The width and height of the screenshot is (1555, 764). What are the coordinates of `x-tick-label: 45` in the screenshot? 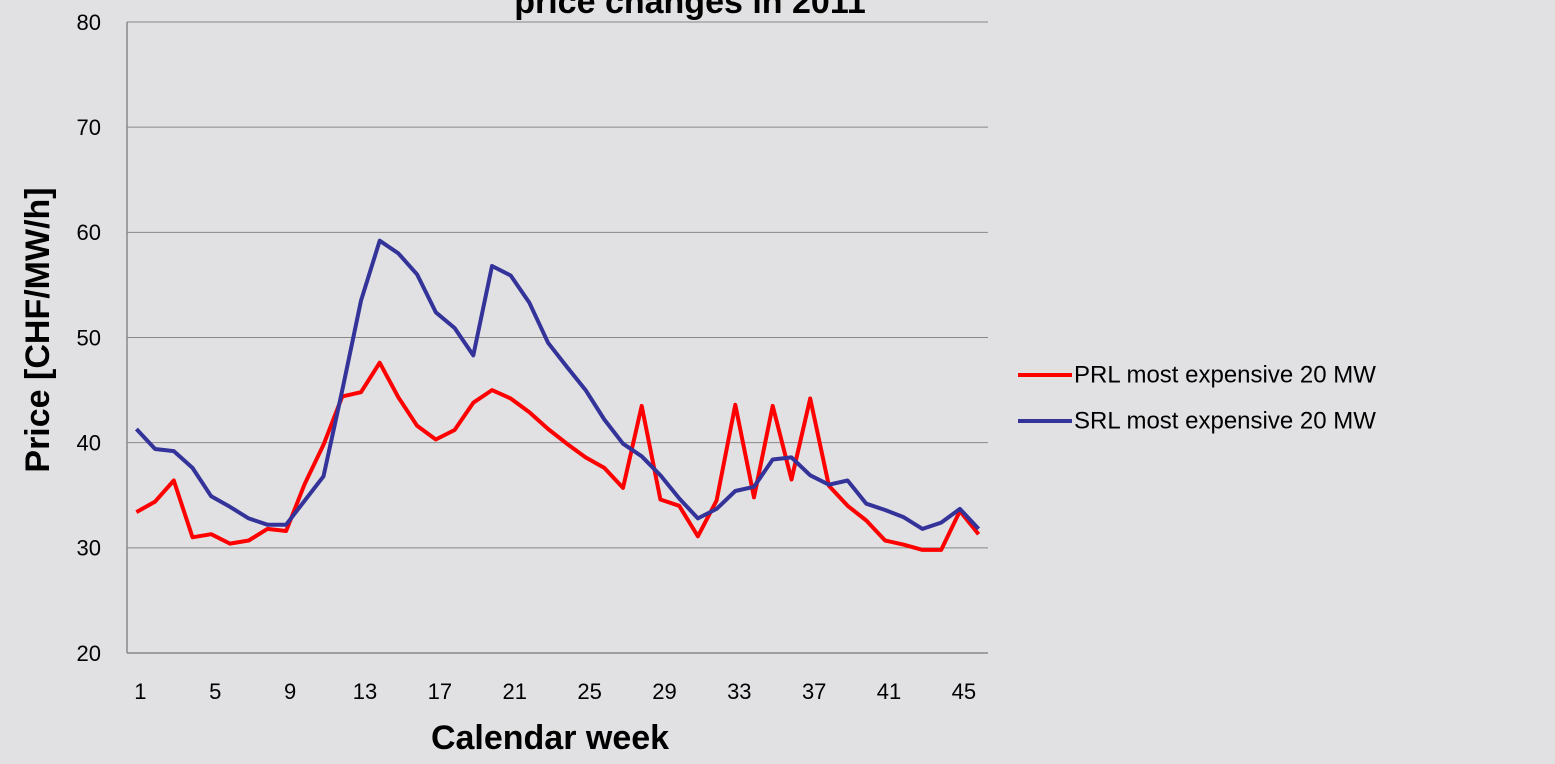 It's located at (964, 691).